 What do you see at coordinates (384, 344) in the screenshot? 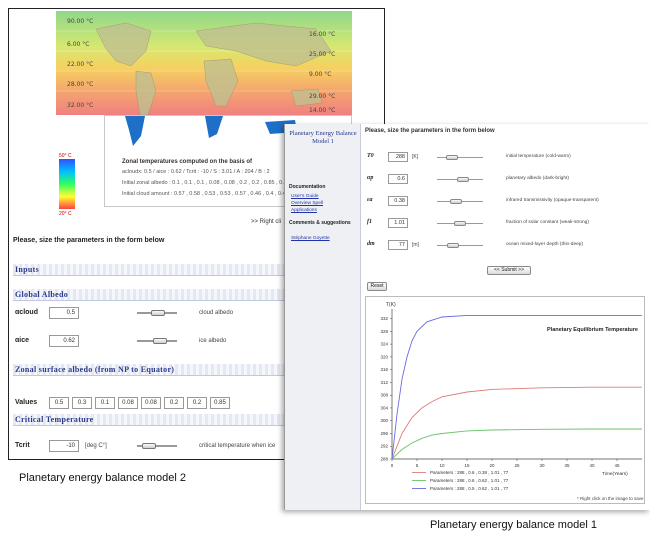
I see `y-tick-label: 324` at bounding box center [384, 344].